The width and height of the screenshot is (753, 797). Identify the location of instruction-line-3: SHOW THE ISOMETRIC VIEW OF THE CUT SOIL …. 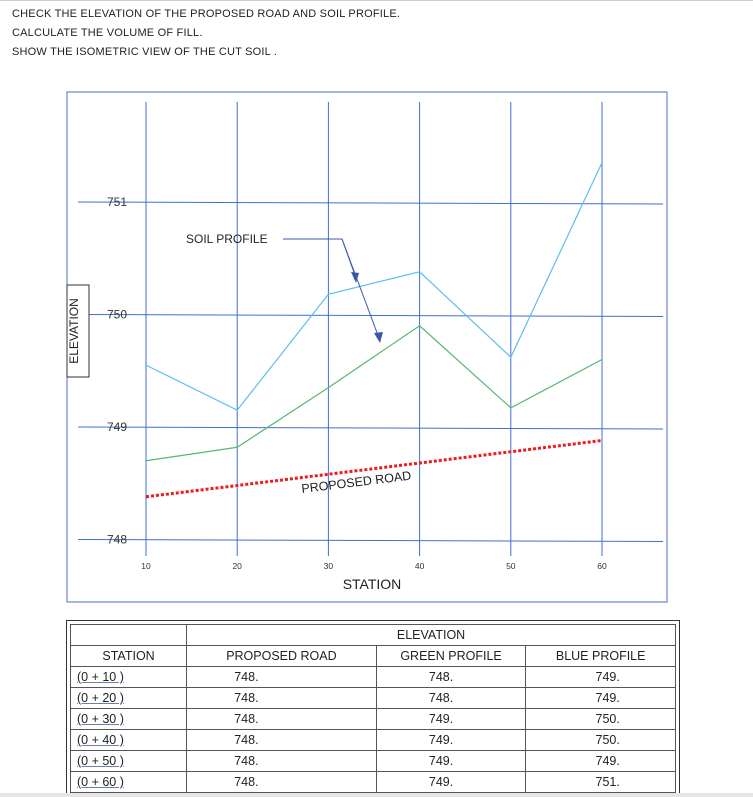
(145, 52).